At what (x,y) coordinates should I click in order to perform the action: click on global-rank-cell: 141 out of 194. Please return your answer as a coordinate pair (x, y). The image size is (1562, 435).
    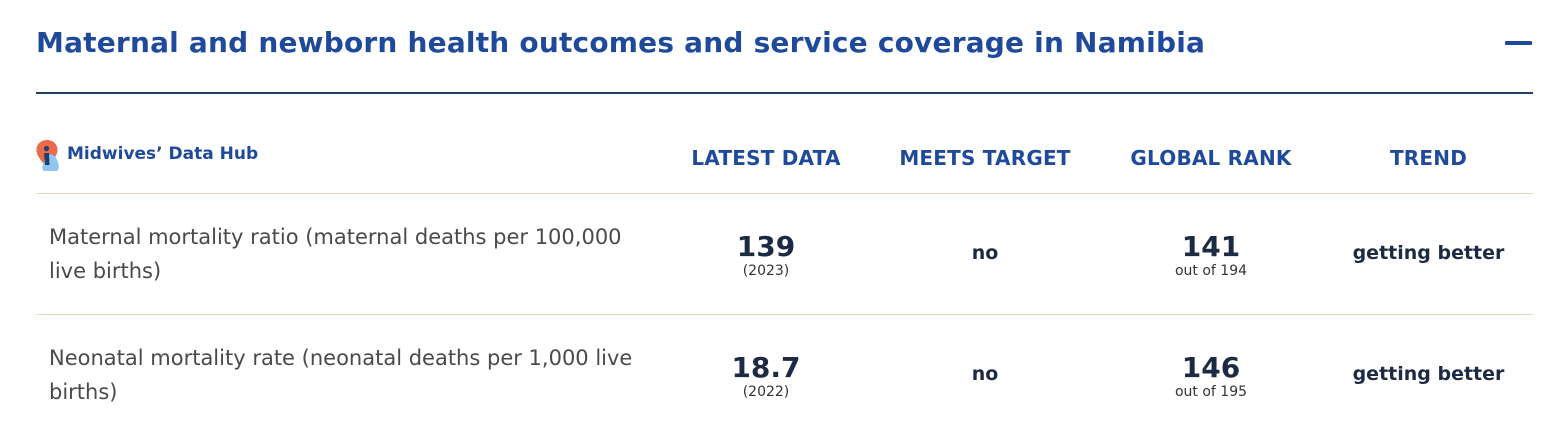
    Looking at the image, I should click on (1211, 256).